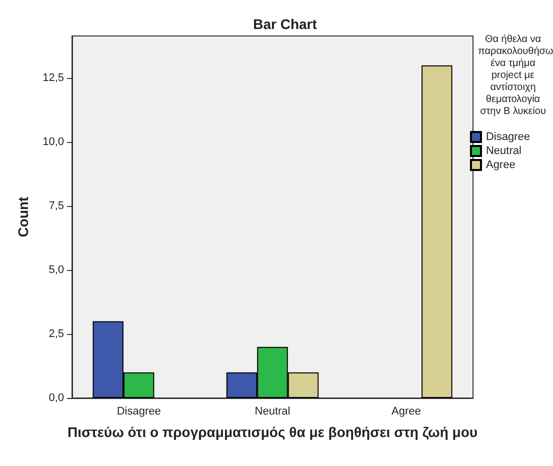 The width and height of the screenshot is (553, 466). Describe the element at coordinates (56, 270) in the screenshot. I see `y-tick-label: 5,0` at that location.